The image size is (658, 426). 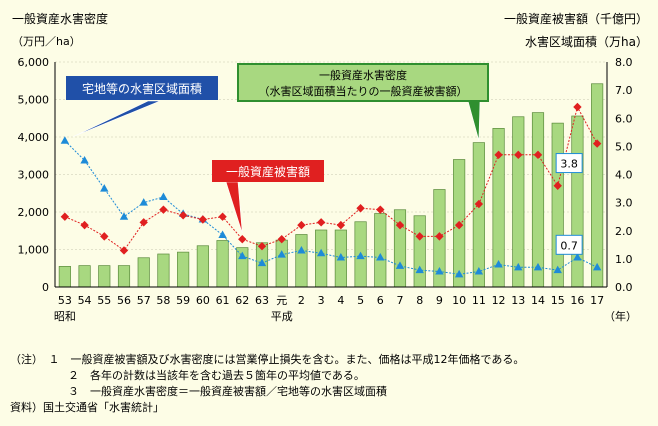 I want to click on left-tick-label: 1,000, so click(x=34, y=250).